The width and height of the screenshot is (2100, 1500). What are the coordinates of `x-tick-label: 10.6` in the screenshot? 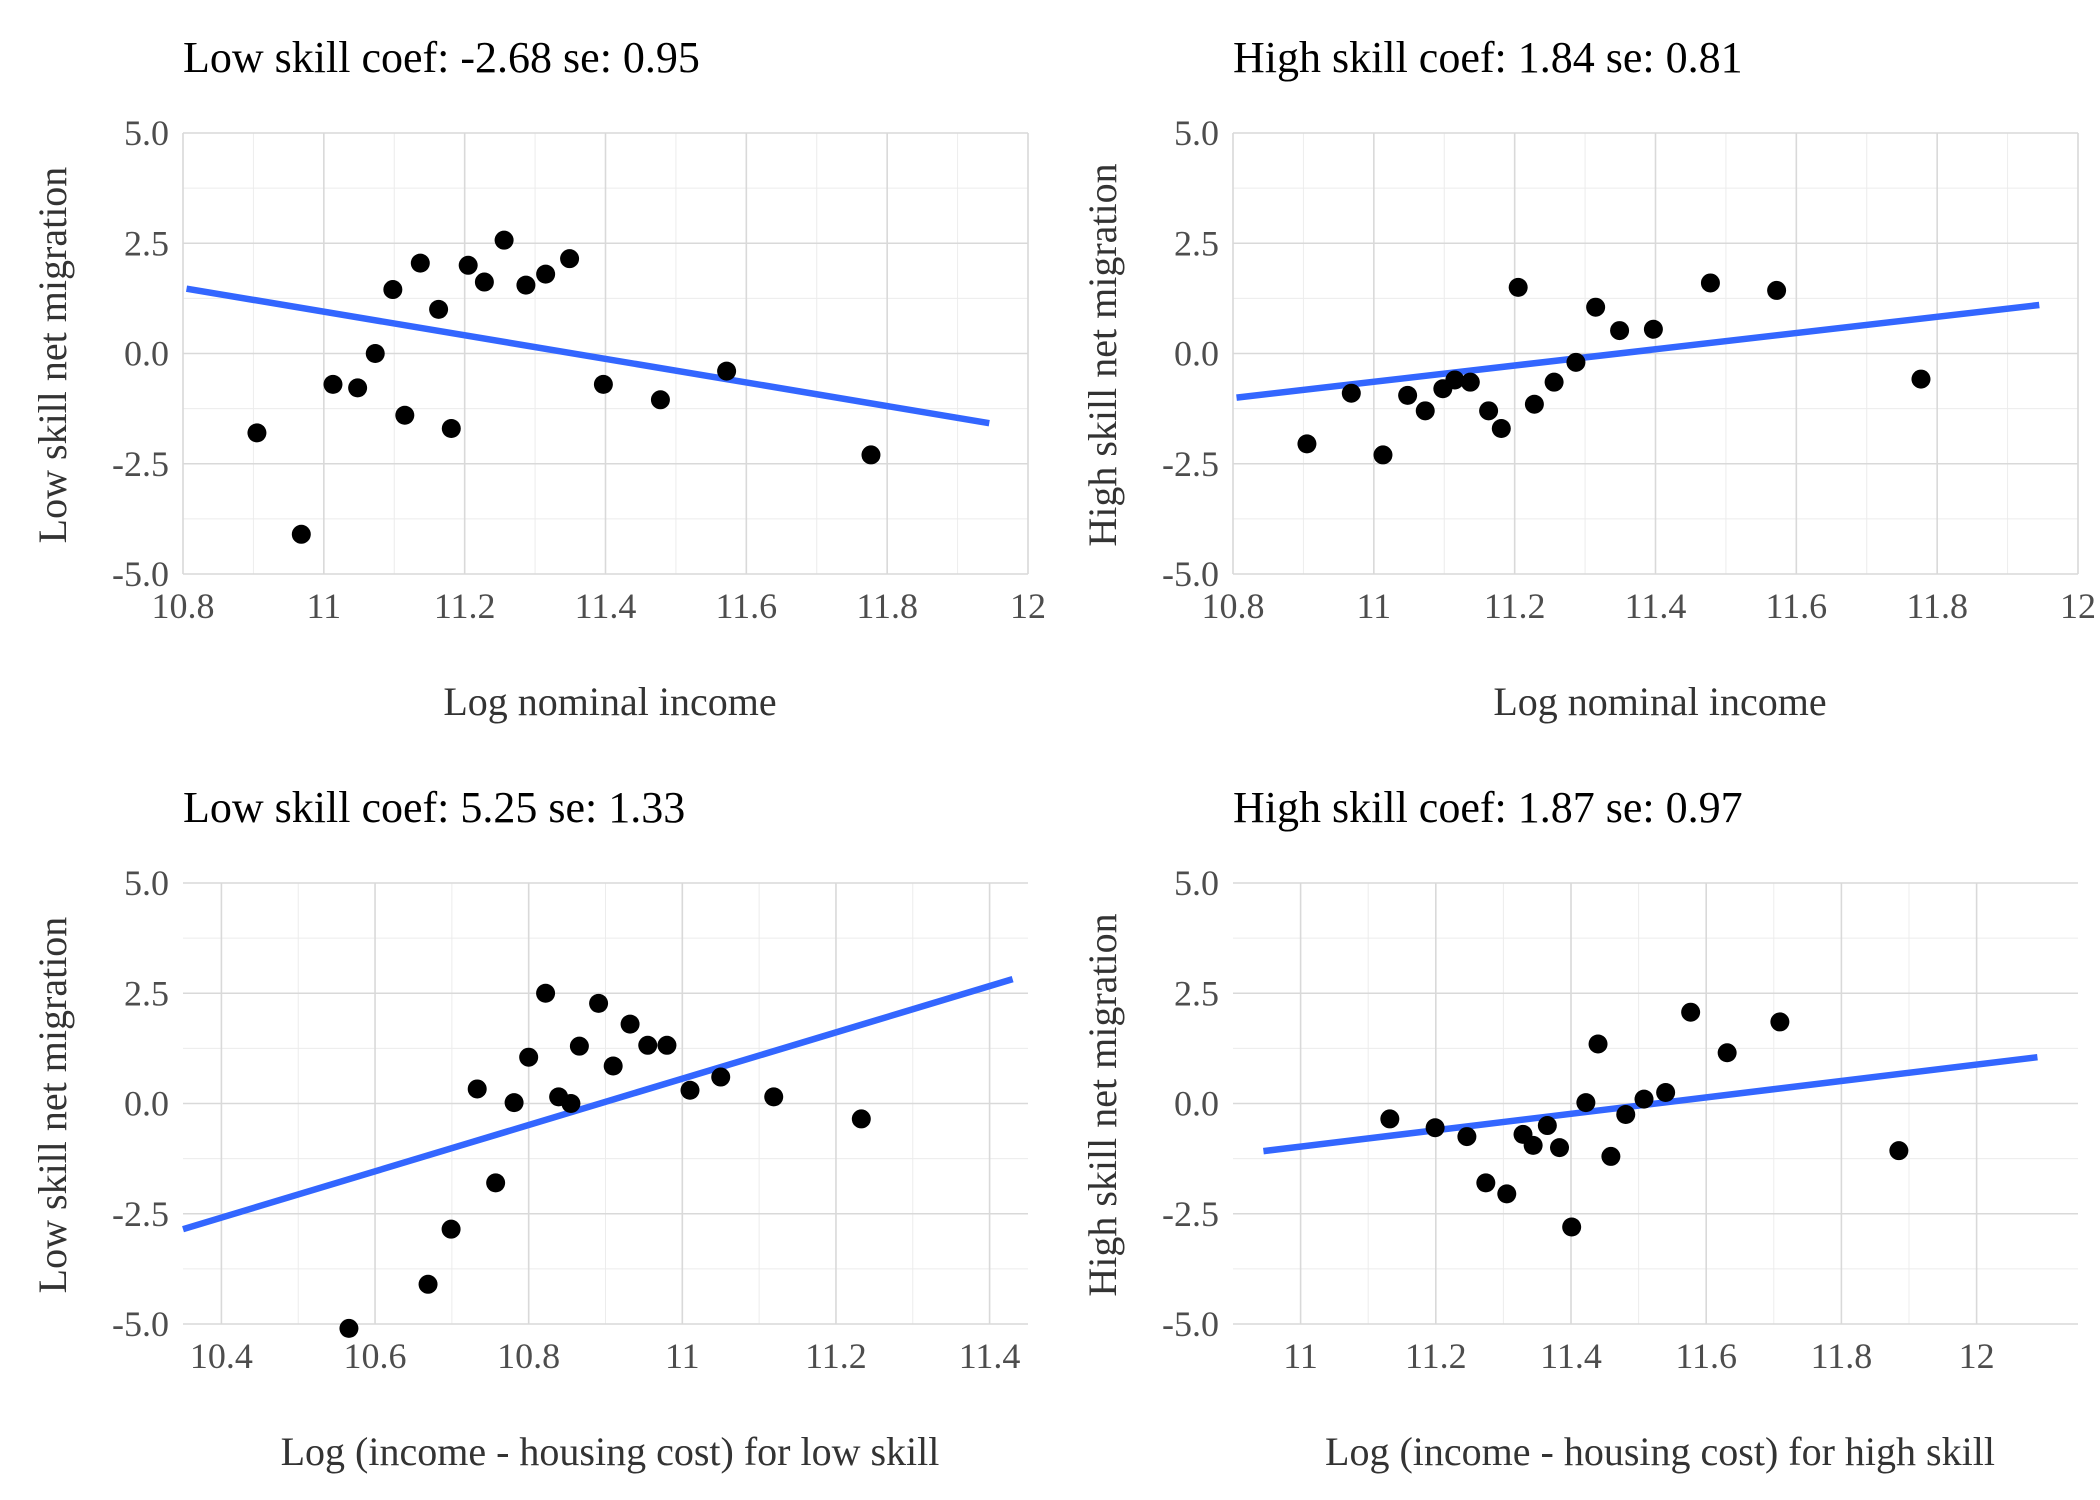 It's located at (375, 1356).